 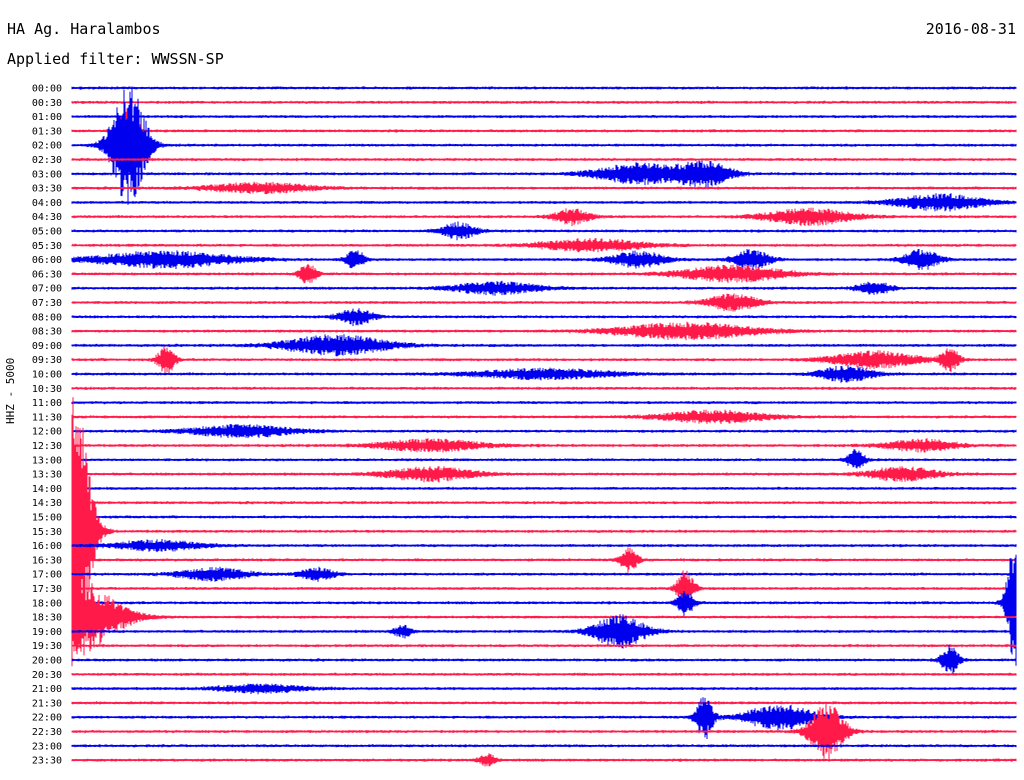 I want to click on row-label: 16:30, so click(x=47, y=560).